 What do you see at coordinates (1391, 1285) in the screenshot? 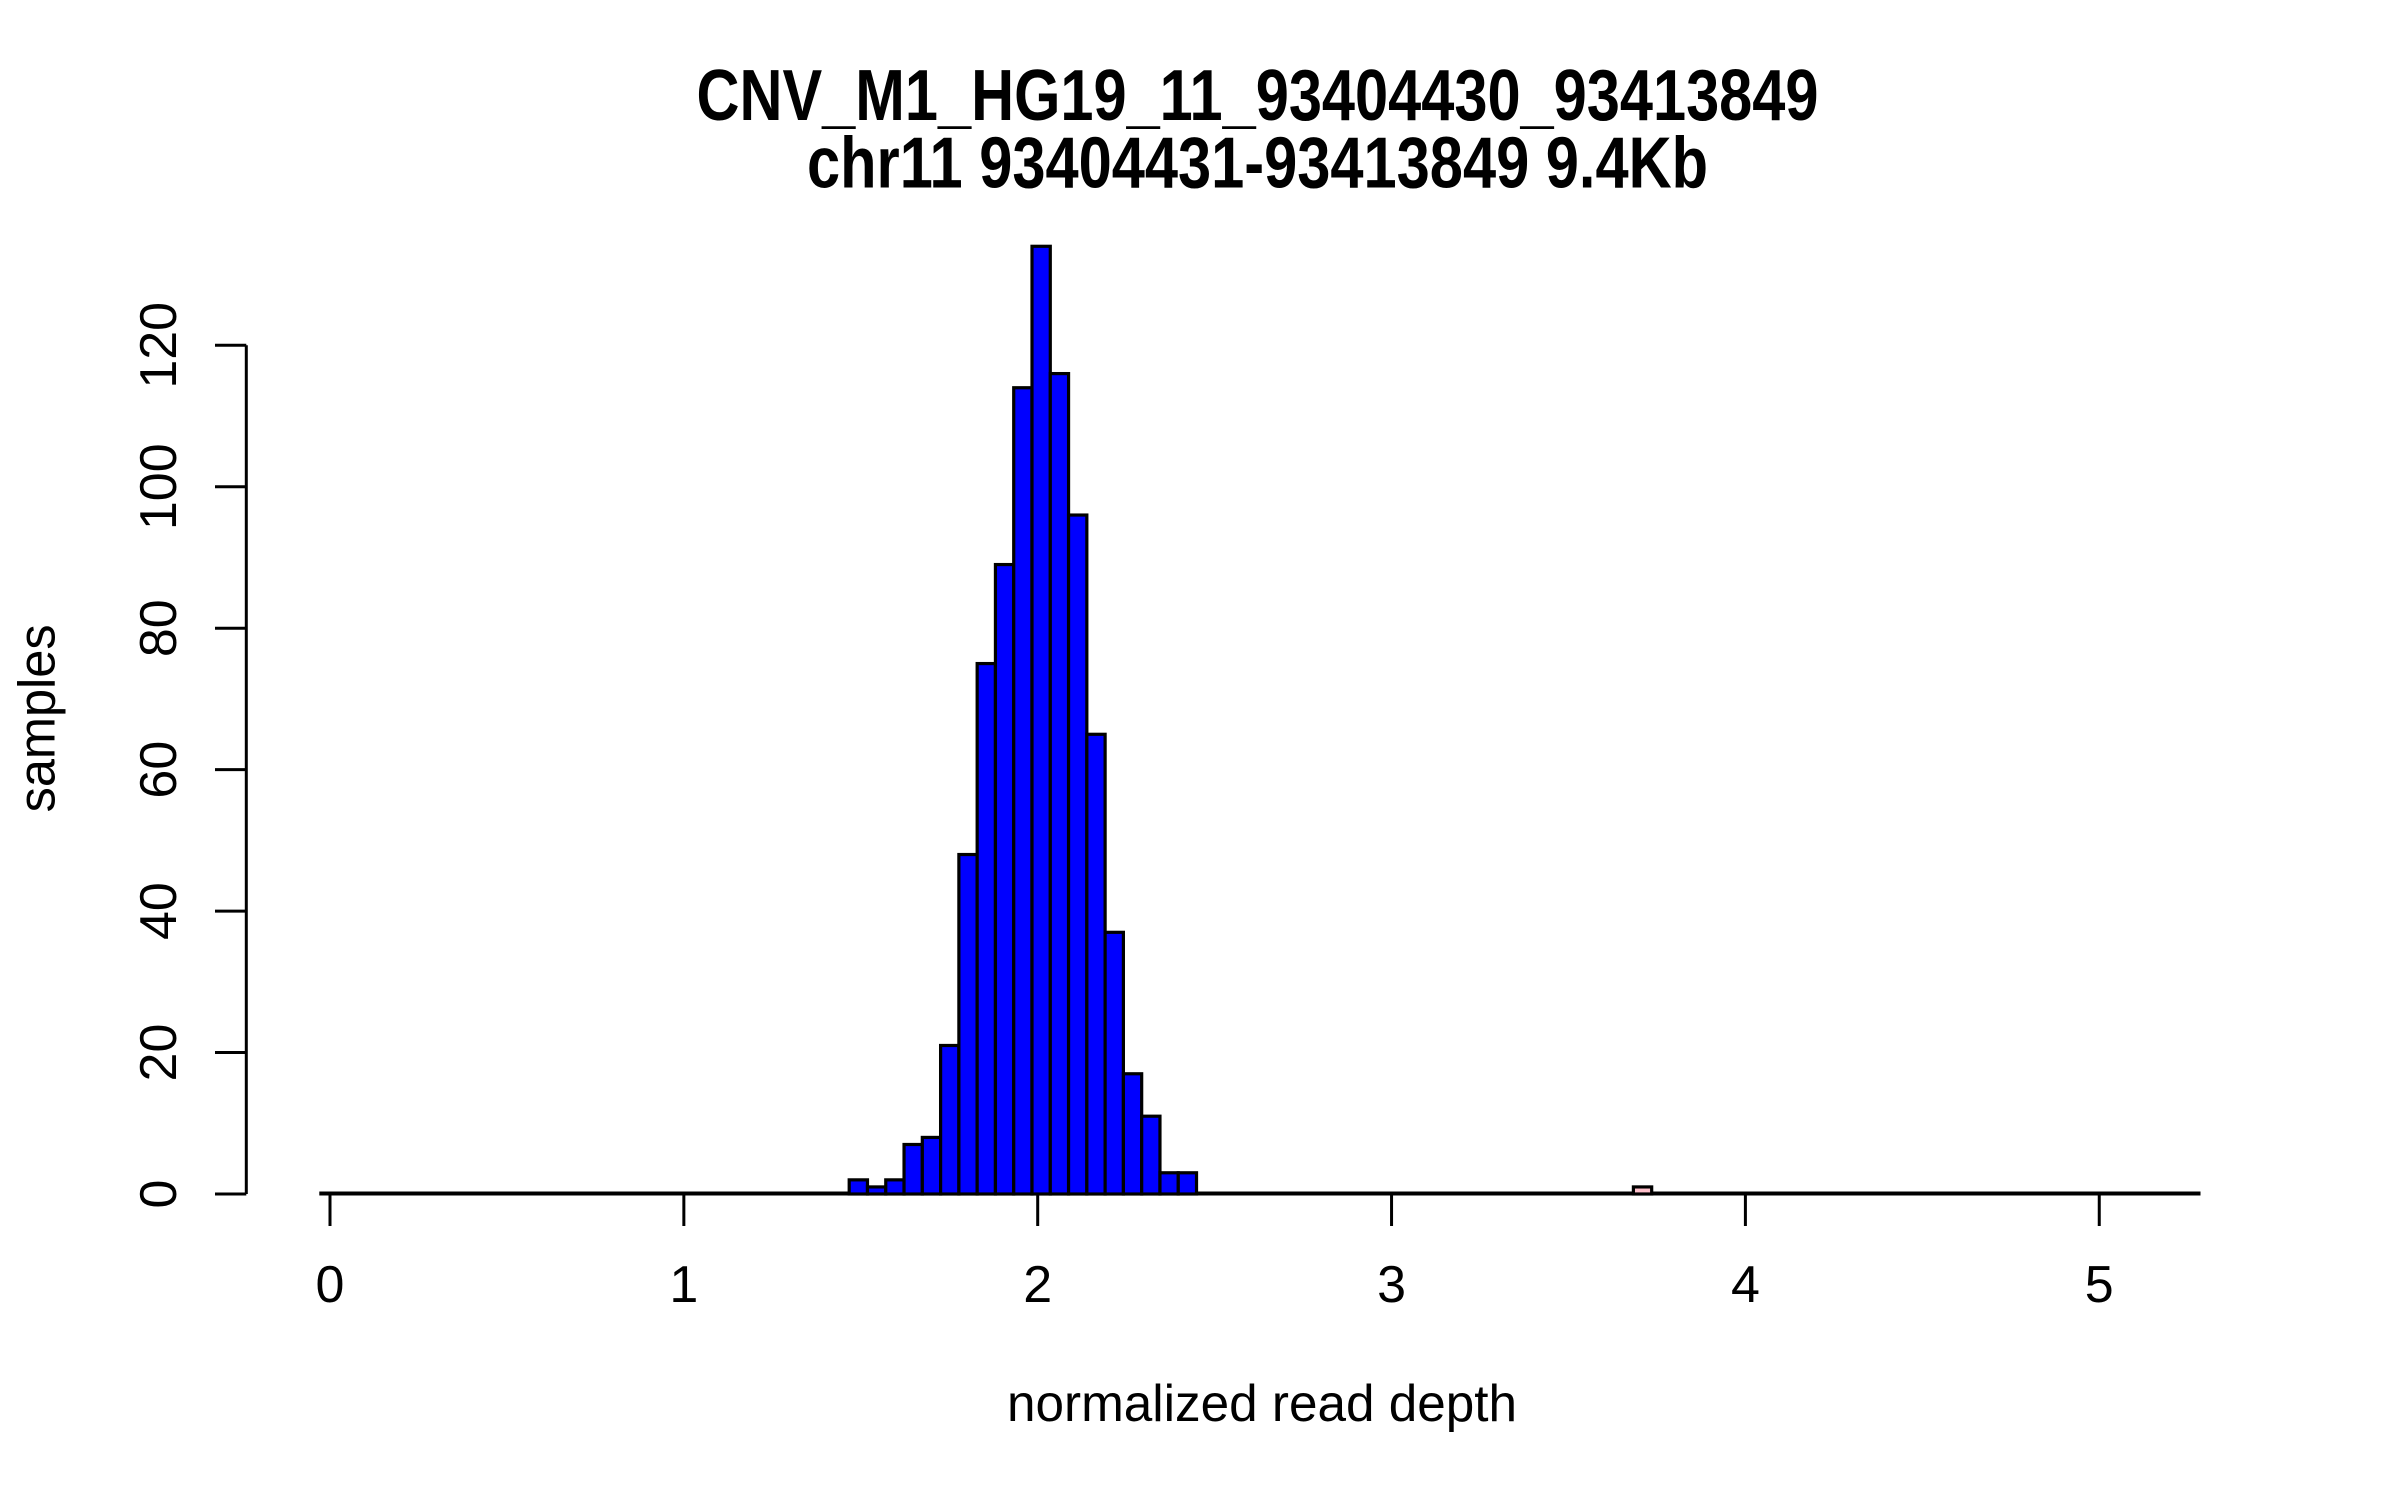
I see `svg-text: 3` at bounding box center [1391, 1285].